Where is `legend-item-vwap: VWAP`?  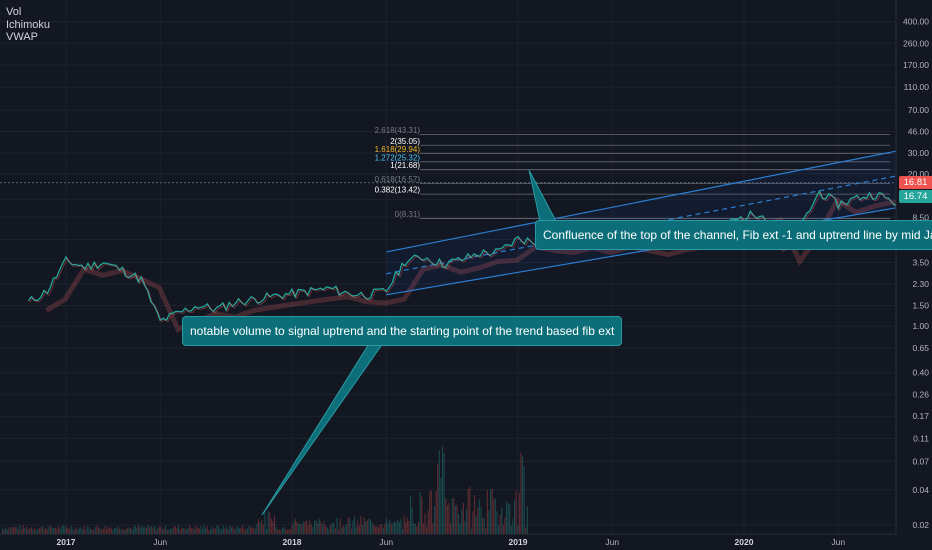 legend-item-vwap: VWAP is located at coordinates (22, 37).